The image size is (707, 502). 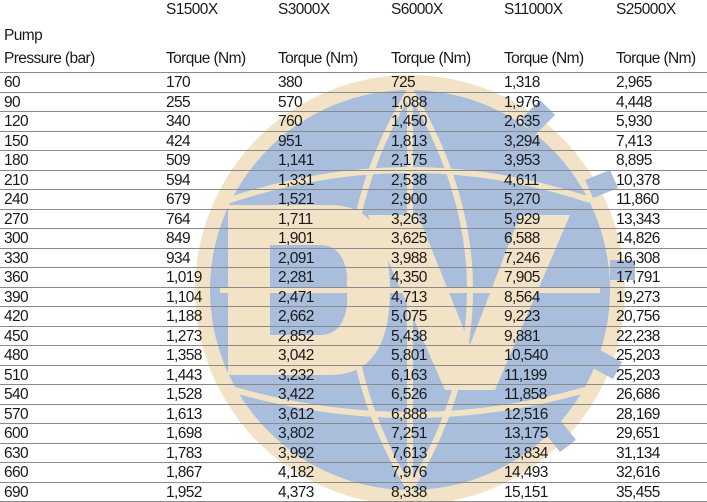 What do you see at coordinates (522, 82) in the screenshot?
I see `torque-cell: 1,318` at bounding box center [522, 82].